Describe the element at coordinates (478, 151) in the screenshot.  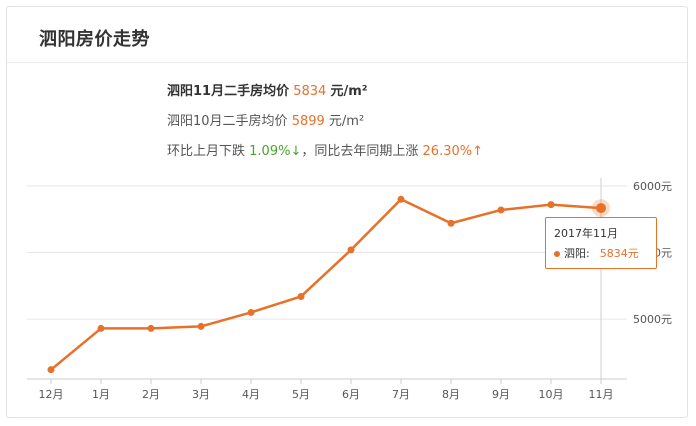
I see `up-arrow-icon: ↑` at that location.